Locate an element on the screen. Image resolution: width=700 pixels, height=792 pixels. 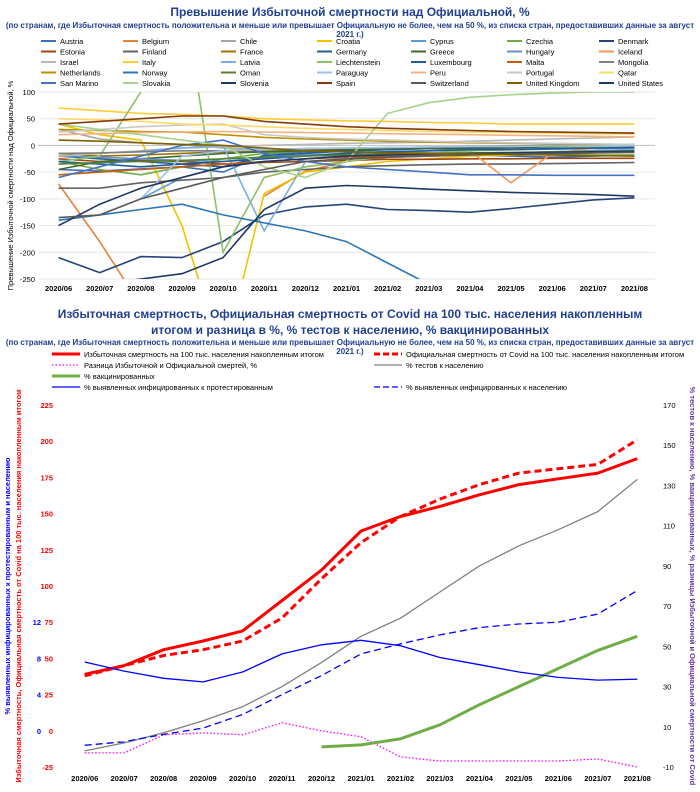
chart1-series-united-states is located at coordinates (384, 231).